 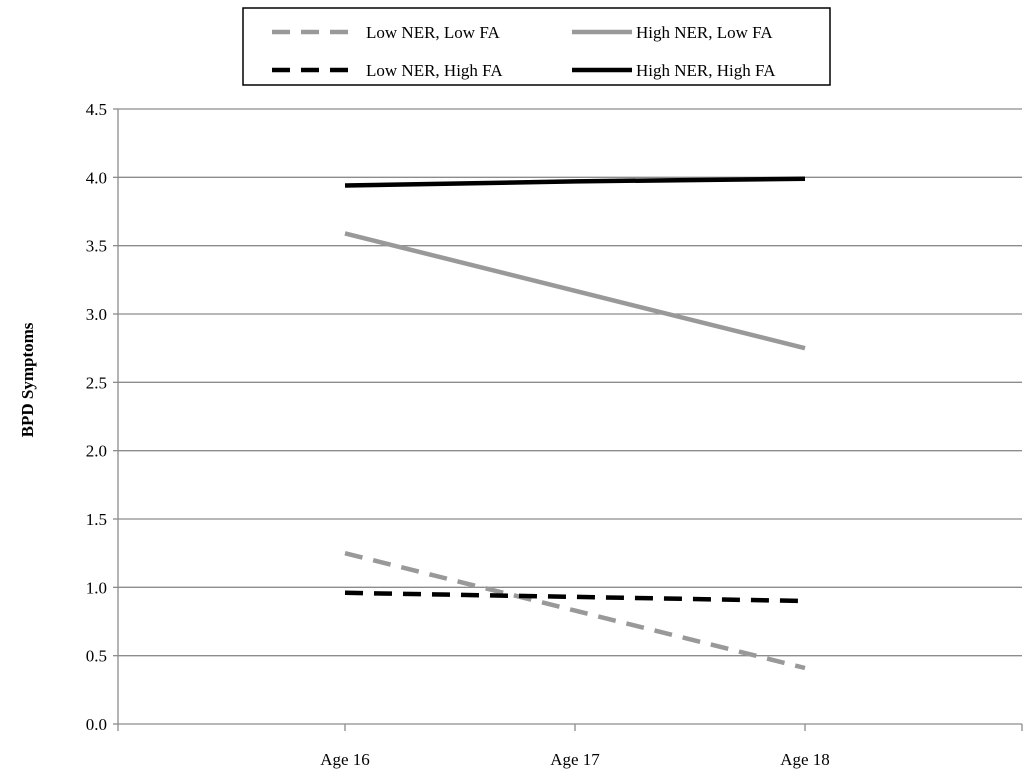 What do you see at coordinates (345, 759) in the screenshot?
I see `x-tick-label: Age 16` at bounding box center [345, 759].